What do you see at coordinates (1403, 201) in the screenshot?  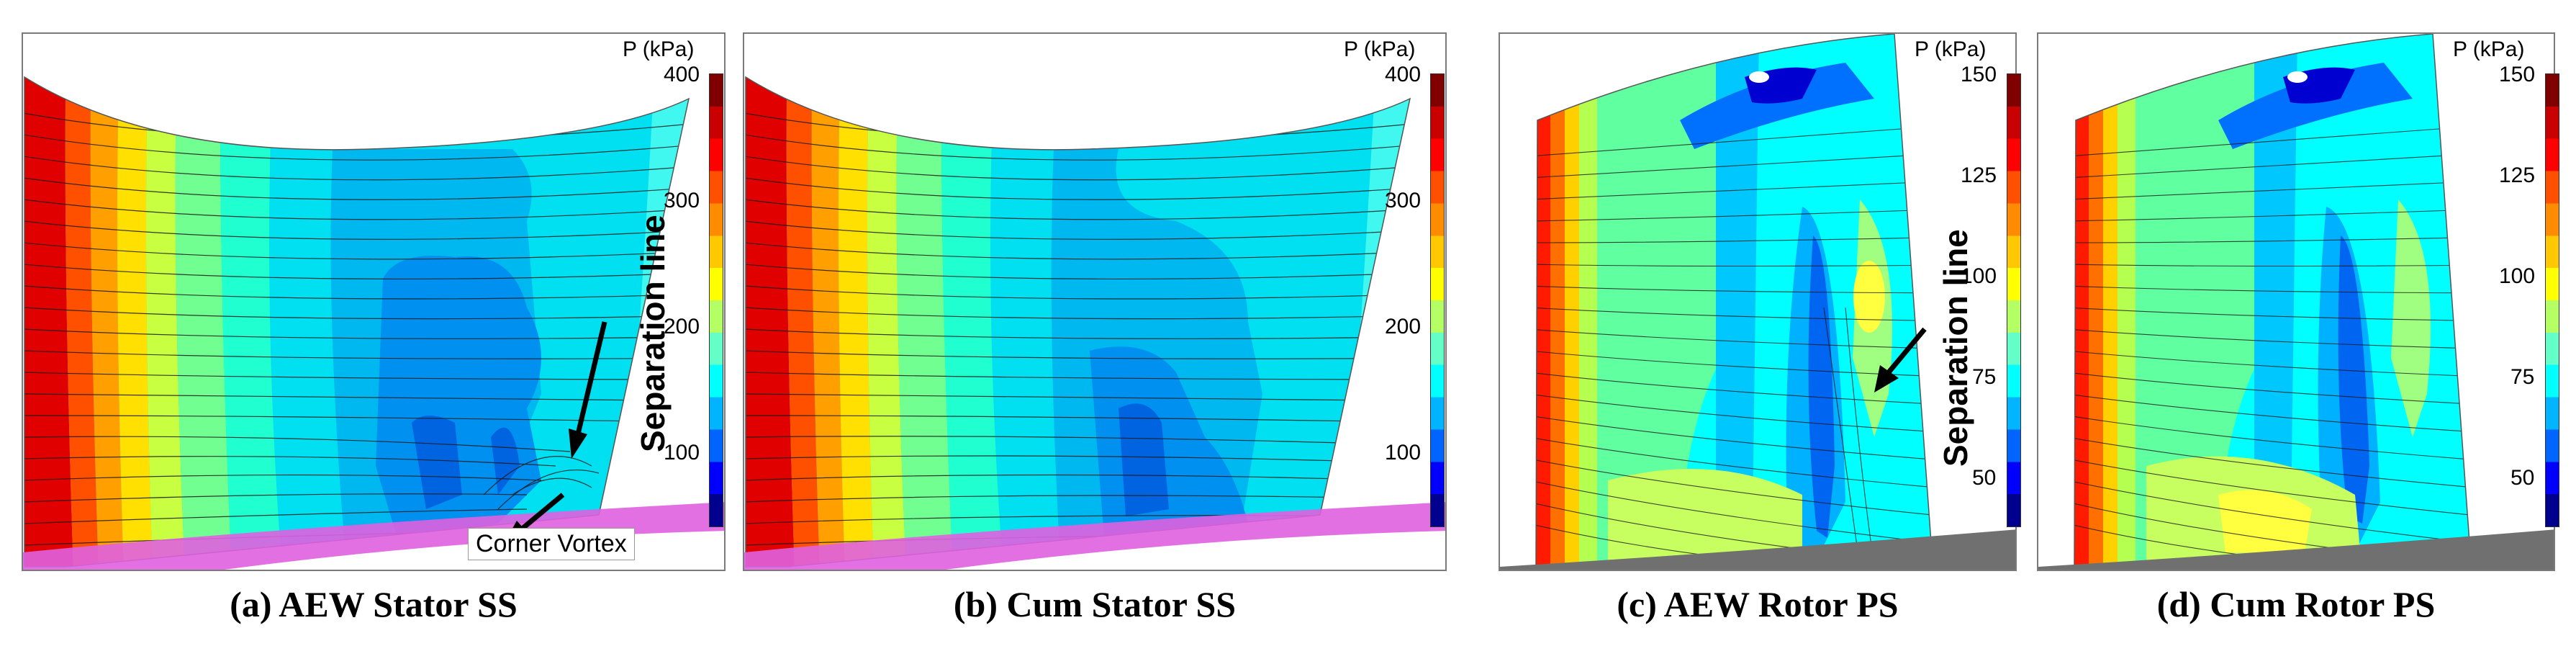 I see `colorbar-tick-b-300: 300` at bounding box center [1403, 201].